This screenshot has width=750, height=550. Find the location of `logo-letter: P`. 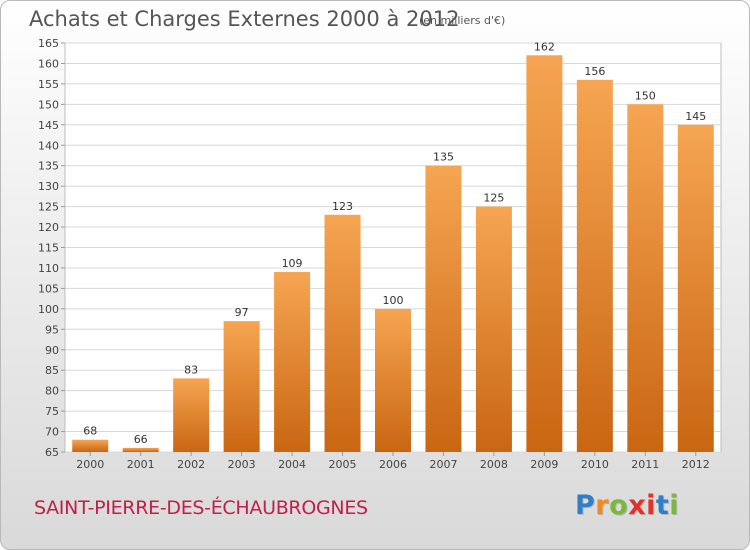

logo-letter: P is located at coordinates (585, 505).